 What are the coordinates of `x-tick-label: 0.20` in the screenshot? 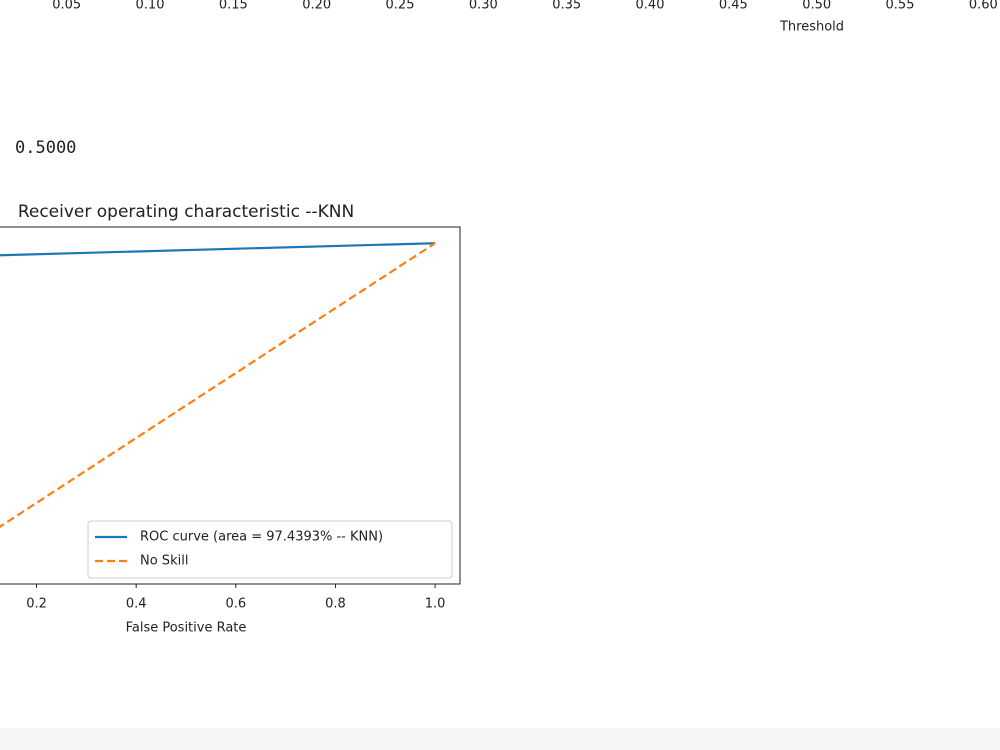 It's located at (316, 6).